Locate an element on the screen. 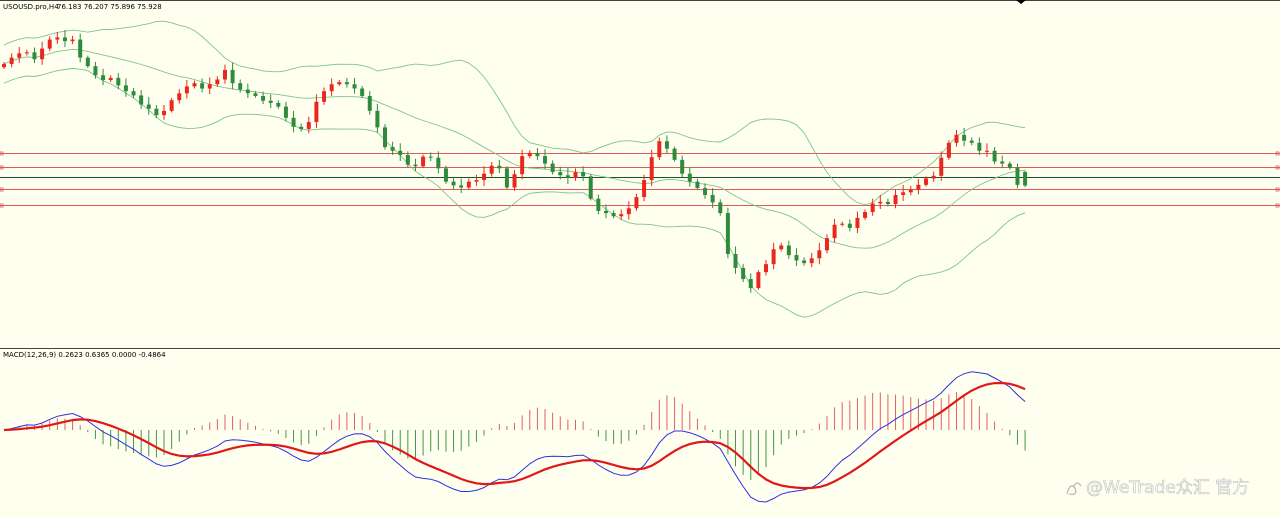  watermark-text: @WeTrade众汇 官方 is located at coordinates (1167, 488).